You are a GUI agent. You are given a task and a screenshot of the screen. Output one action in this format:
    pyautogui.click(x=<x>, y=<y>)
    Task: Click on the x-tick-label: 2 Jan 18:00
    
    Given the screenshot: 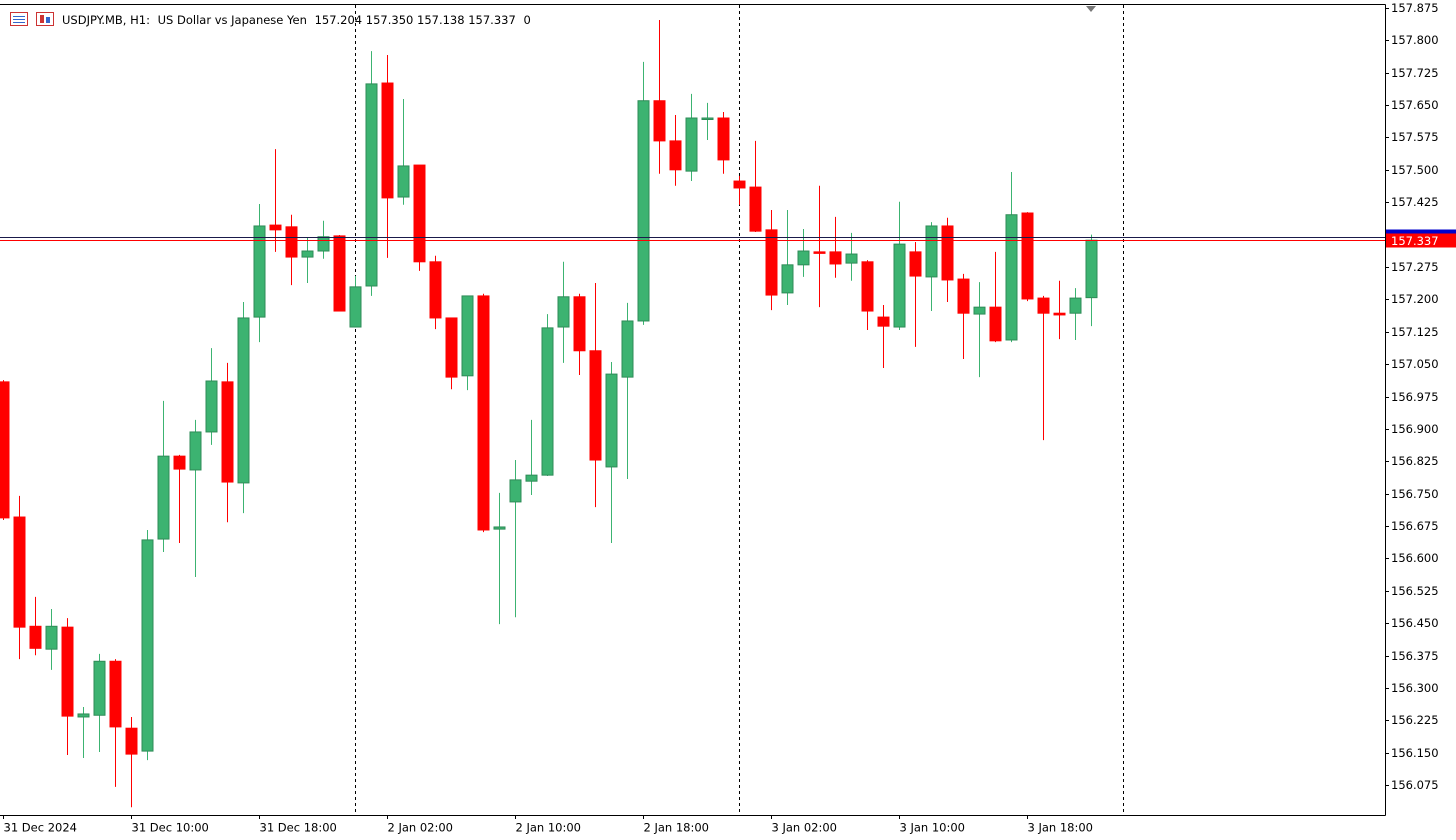 What is the action you would take?
    pyautogui.click(x=677, y=828)
    